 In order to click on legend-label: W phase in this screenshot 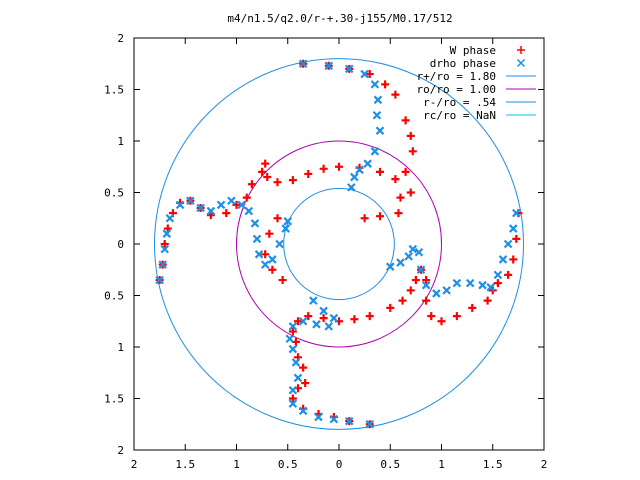, I will do `click(473, 50)`.